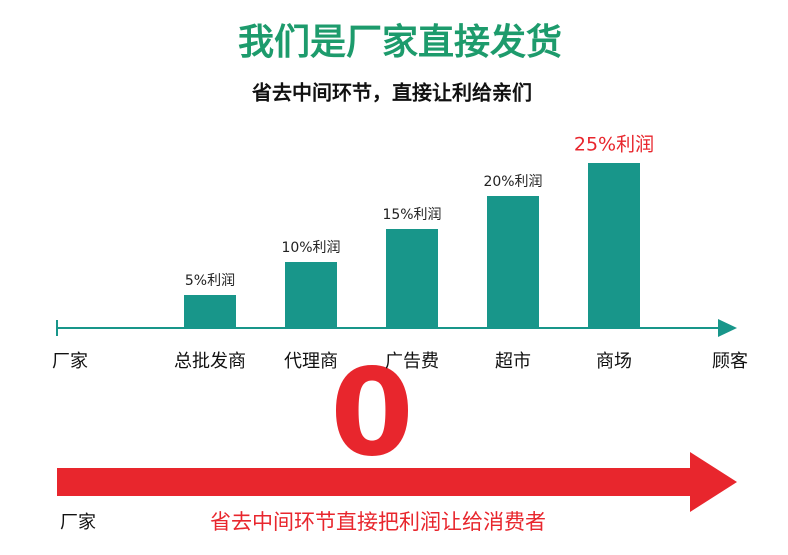  Describe the element at coordinates (727, 328) in the screenshot. I see `axis-arrow` at that location.